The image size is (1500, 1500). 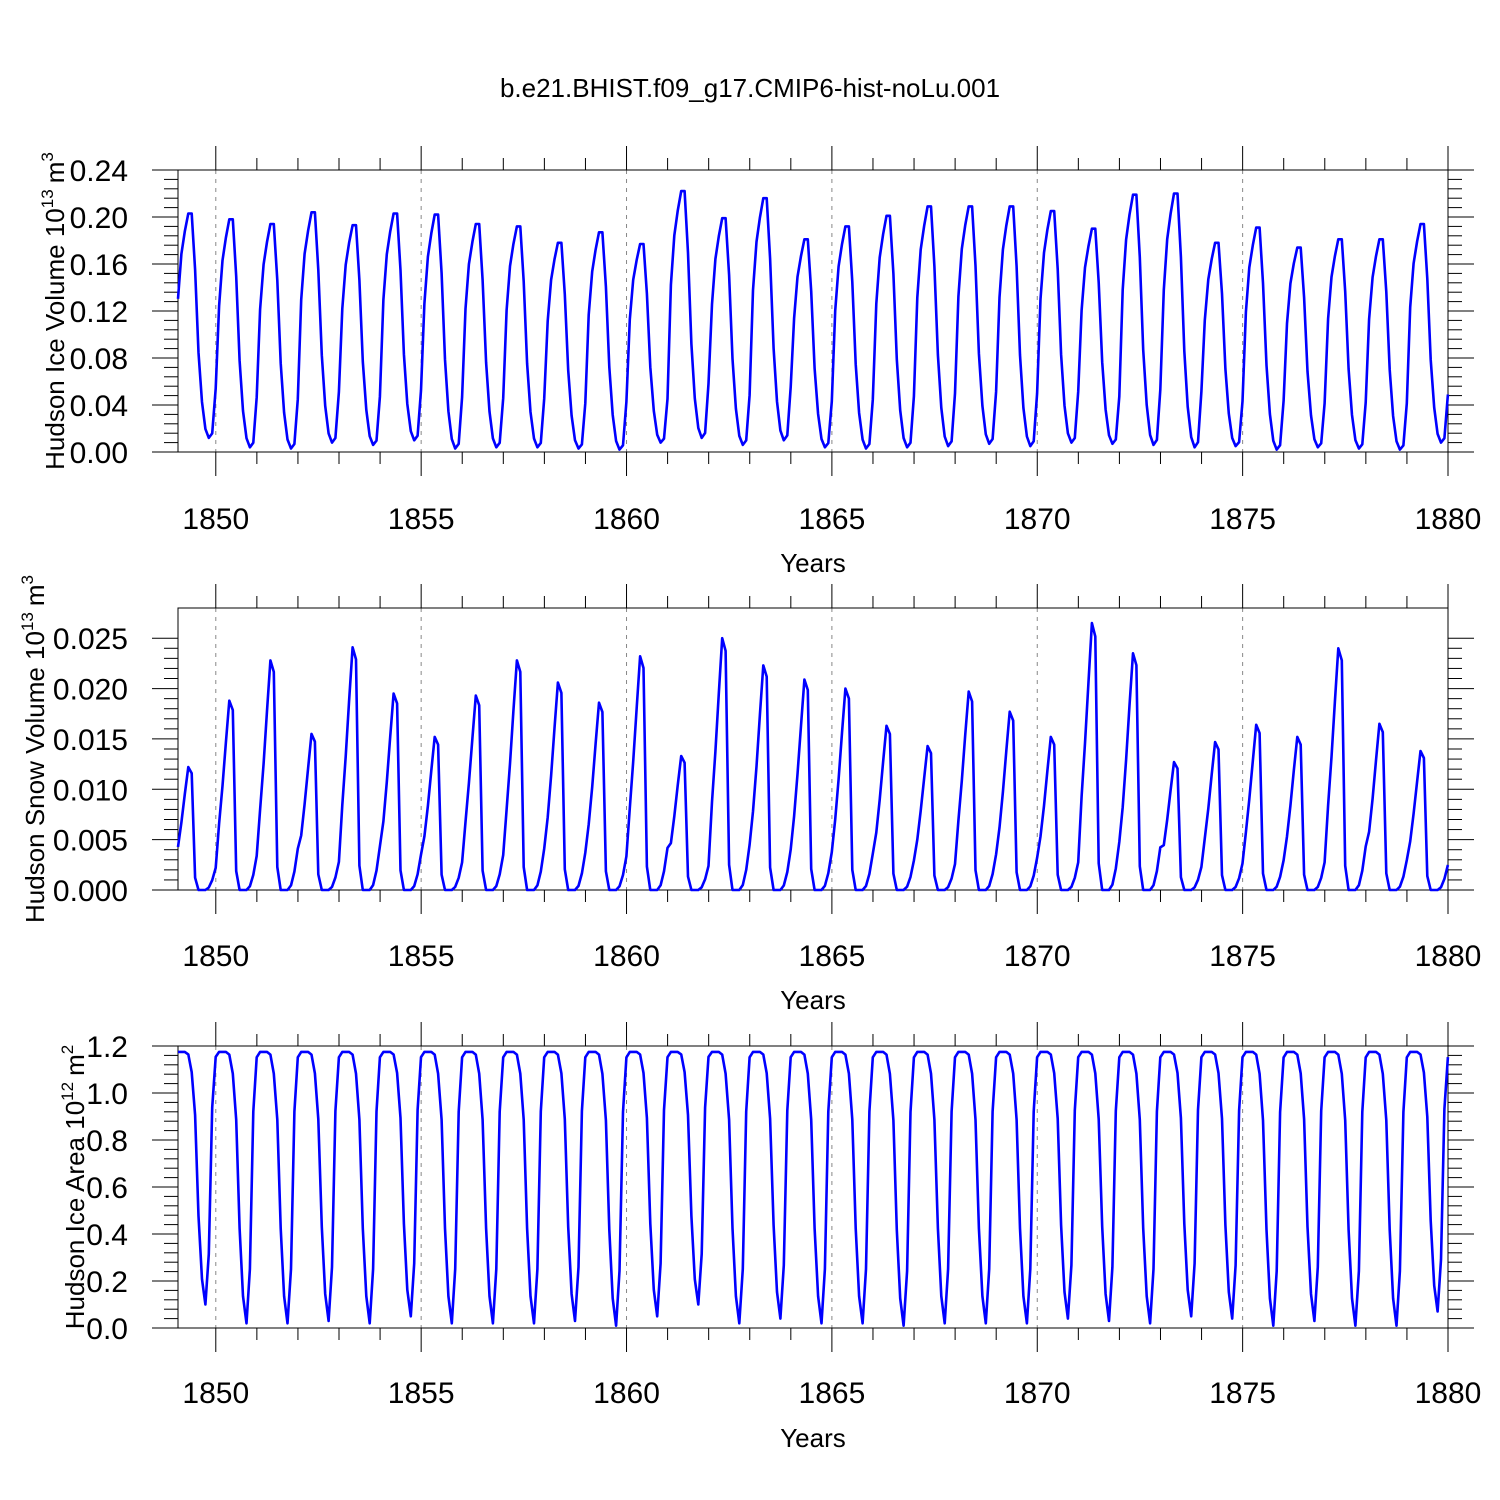 What do you see at coordinates (99, 359) in the screenshot?
I see `y-tick-label: 0.08` at bounding box center [99, 359].